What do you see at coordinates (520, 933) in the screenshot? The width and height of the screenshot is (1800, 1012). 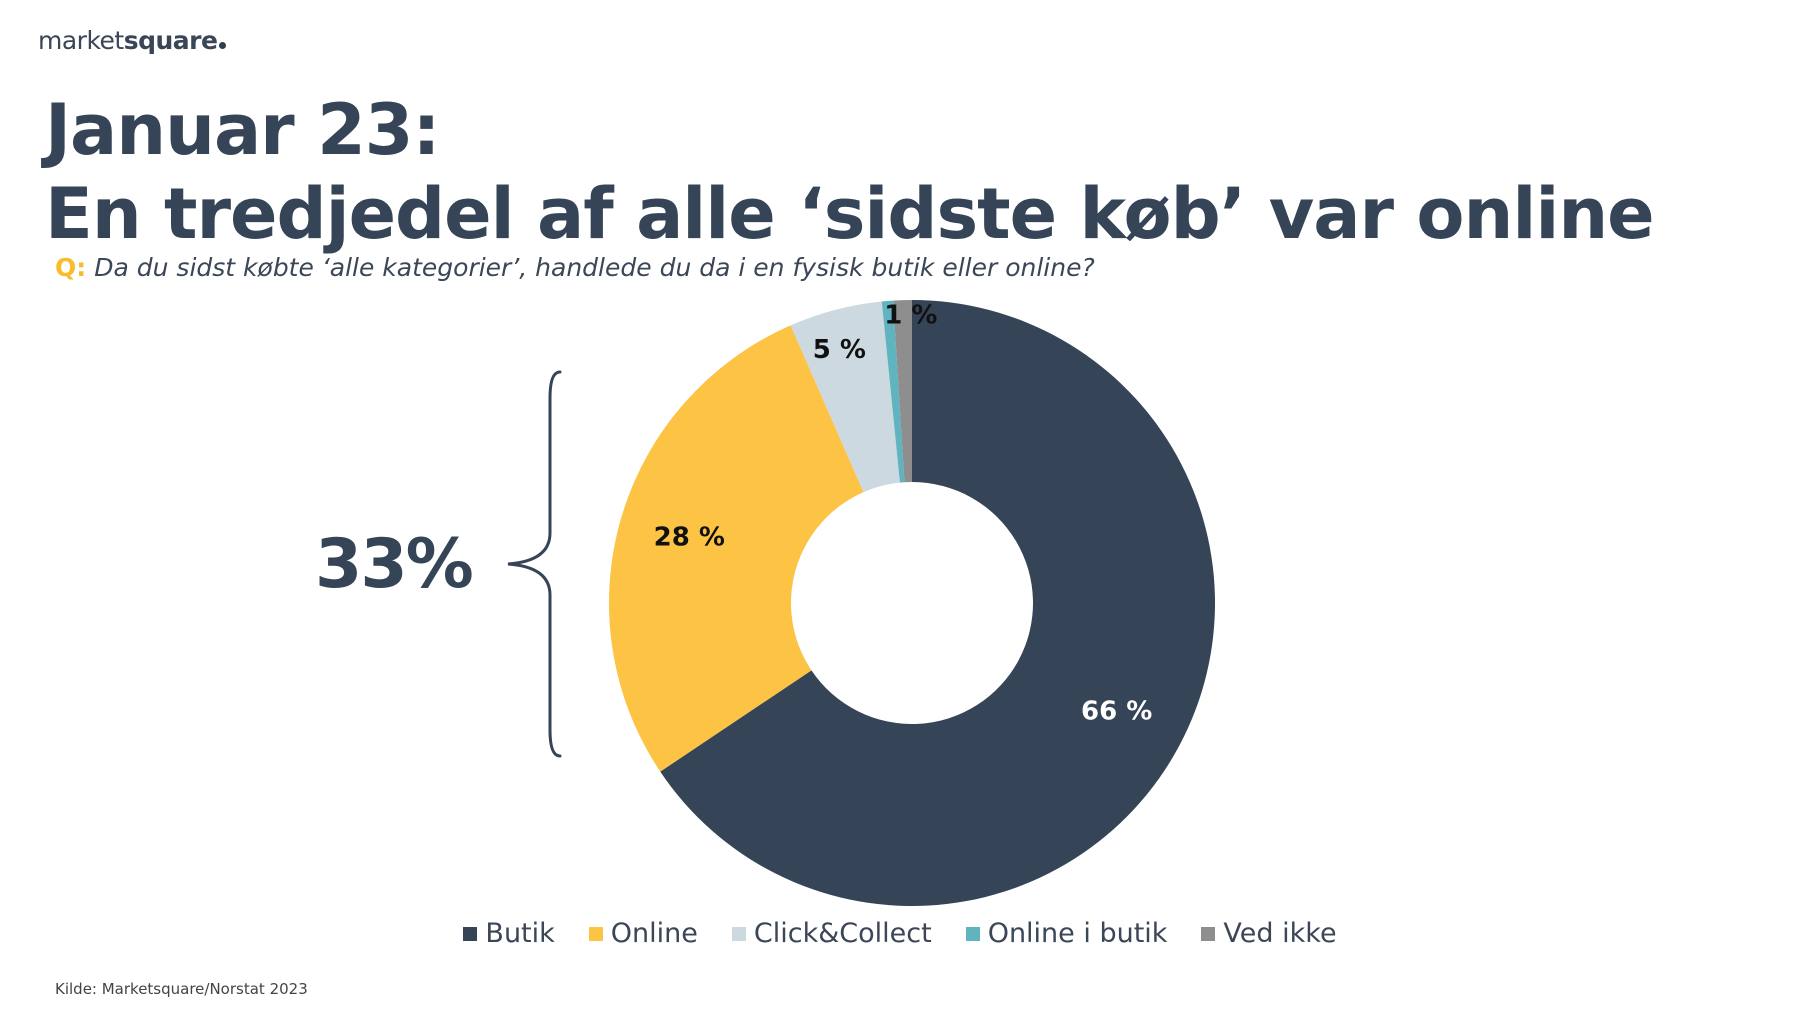 I see `legend-label: Butik` at bounding box center [520, 933].